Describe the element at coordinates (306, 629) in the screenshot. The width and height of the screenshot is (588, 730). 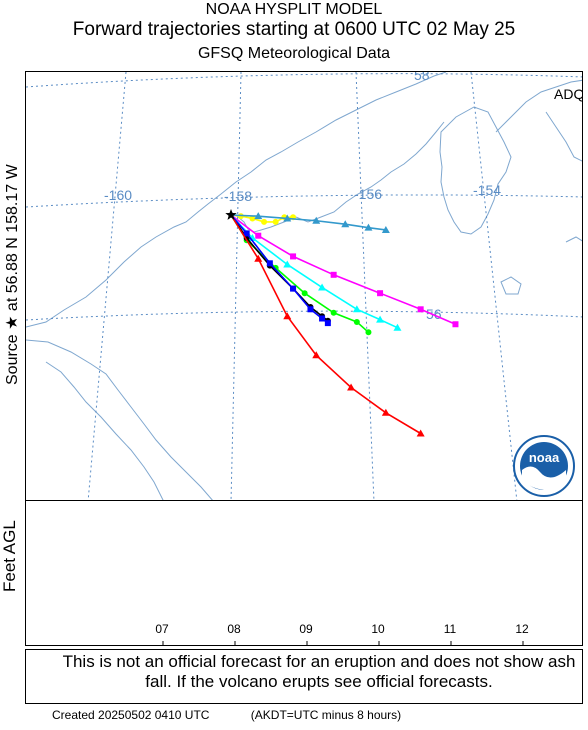
I see `x-tick-label: 09` at that location.